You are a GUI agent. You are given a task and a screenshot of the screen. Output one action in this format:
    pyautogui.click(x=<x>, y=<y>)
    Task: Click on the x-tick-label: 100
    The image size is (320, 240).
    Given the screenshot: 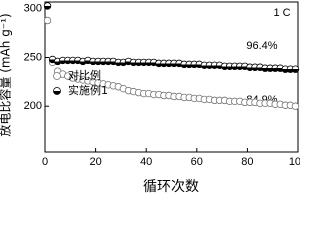 What is the action you would take?
    pyautogui.click(x=294, y=162)
    